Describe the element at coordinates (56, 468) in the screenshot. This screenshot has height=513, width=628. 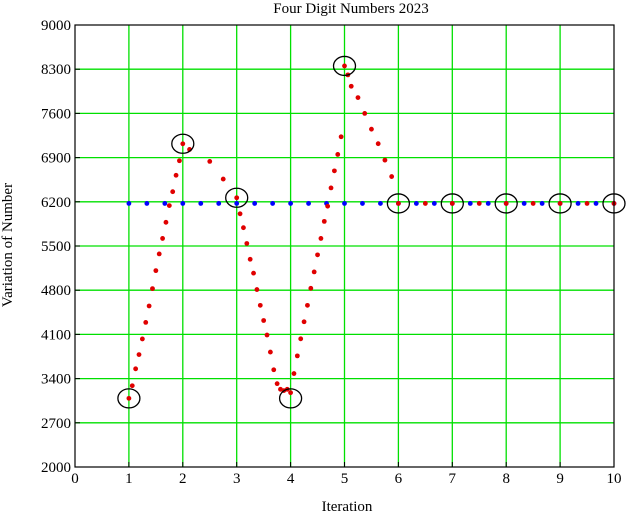
I see `y-tick-label: 2000` at that location.